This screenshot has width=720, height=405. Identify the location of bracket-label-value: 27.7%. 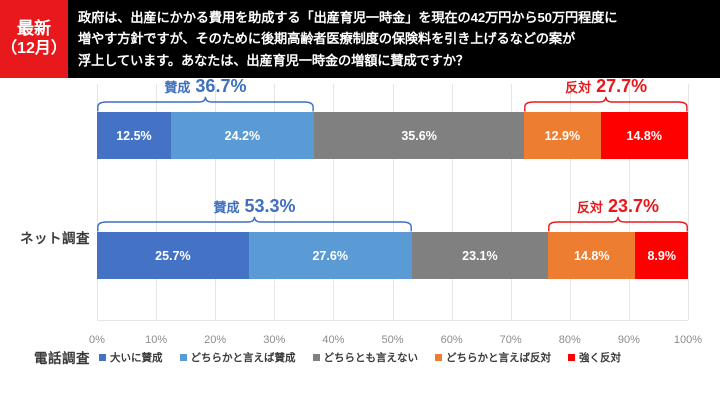
(619, 86).